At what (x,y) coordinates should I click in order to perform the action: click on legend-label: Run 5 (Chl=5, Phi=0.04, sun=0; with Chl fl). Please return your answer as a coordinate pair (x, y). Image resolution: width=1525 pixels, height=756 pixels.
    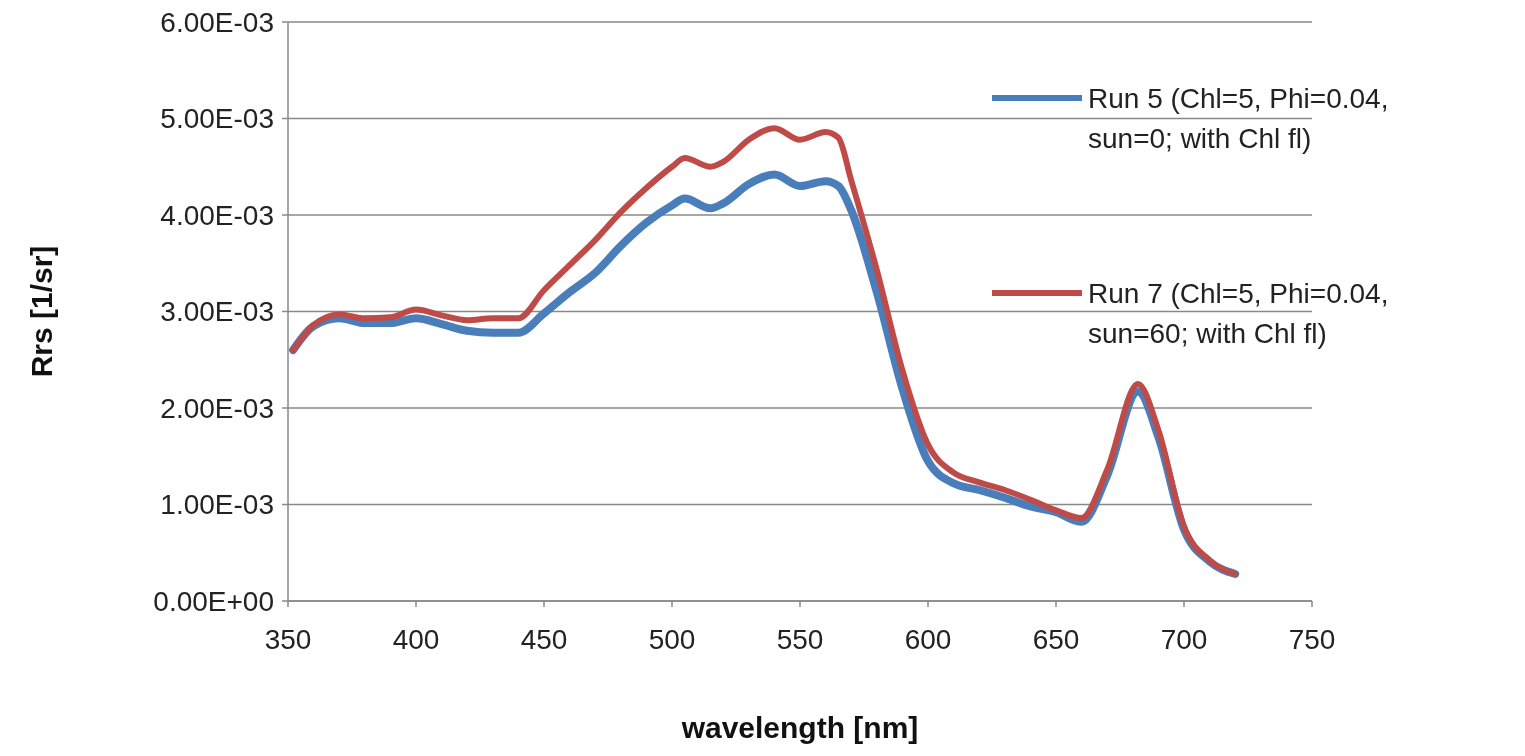
    Looking at the image, I should click on (1238, 118).